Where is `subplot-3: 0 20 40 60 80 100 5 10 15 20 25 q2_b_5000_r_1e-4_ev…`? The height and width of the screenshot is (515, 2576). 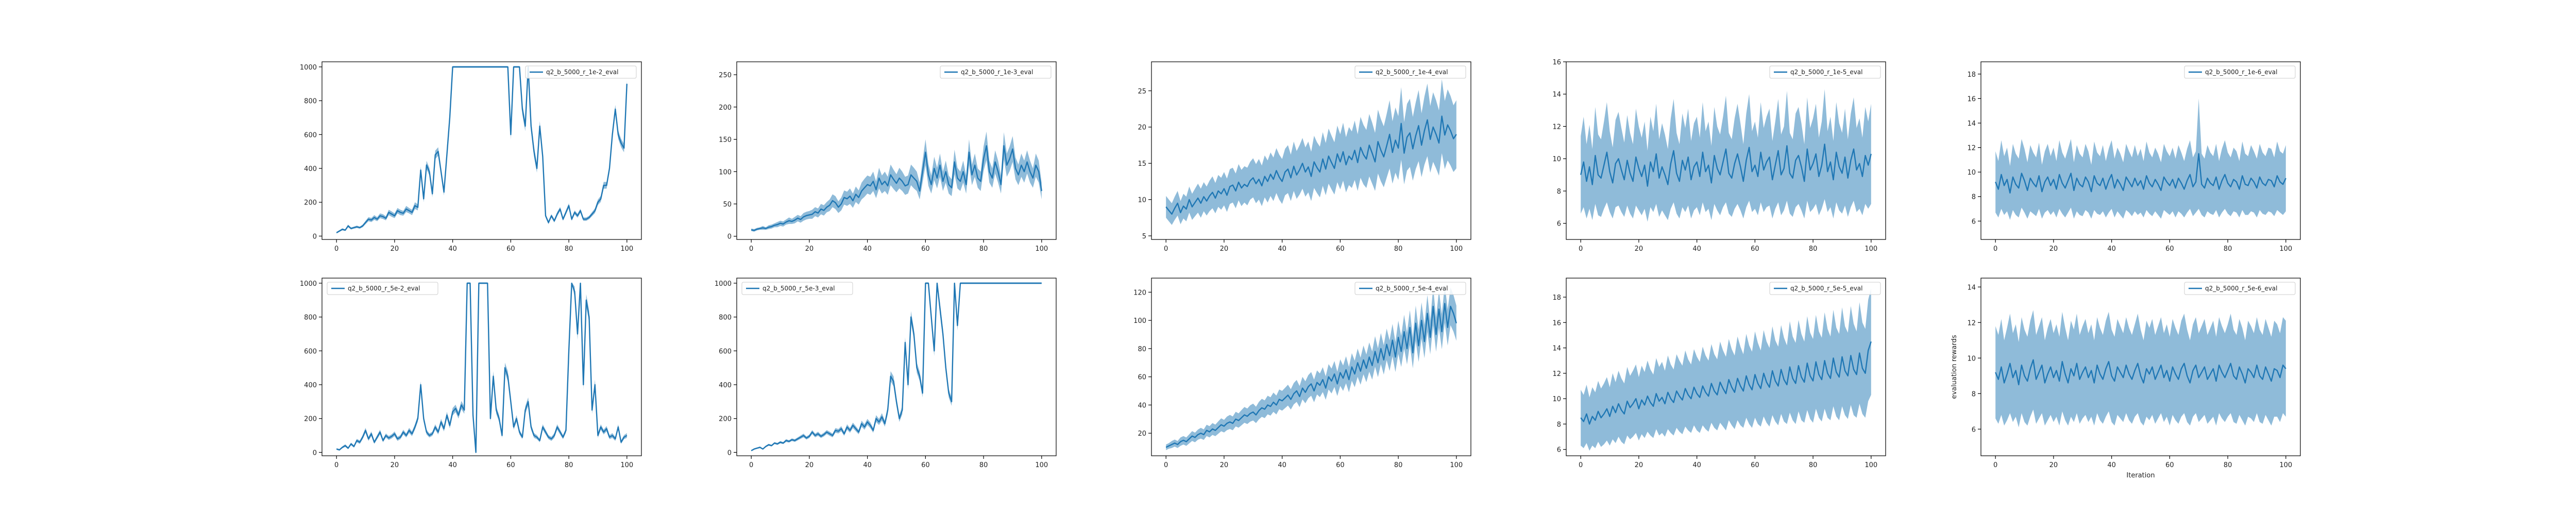 subplot-3: 0 20 40 60 80 100 5 10 15 20 25 q2_b_5000_r_1e-4_ev… is located at coordinates (1304, 157).